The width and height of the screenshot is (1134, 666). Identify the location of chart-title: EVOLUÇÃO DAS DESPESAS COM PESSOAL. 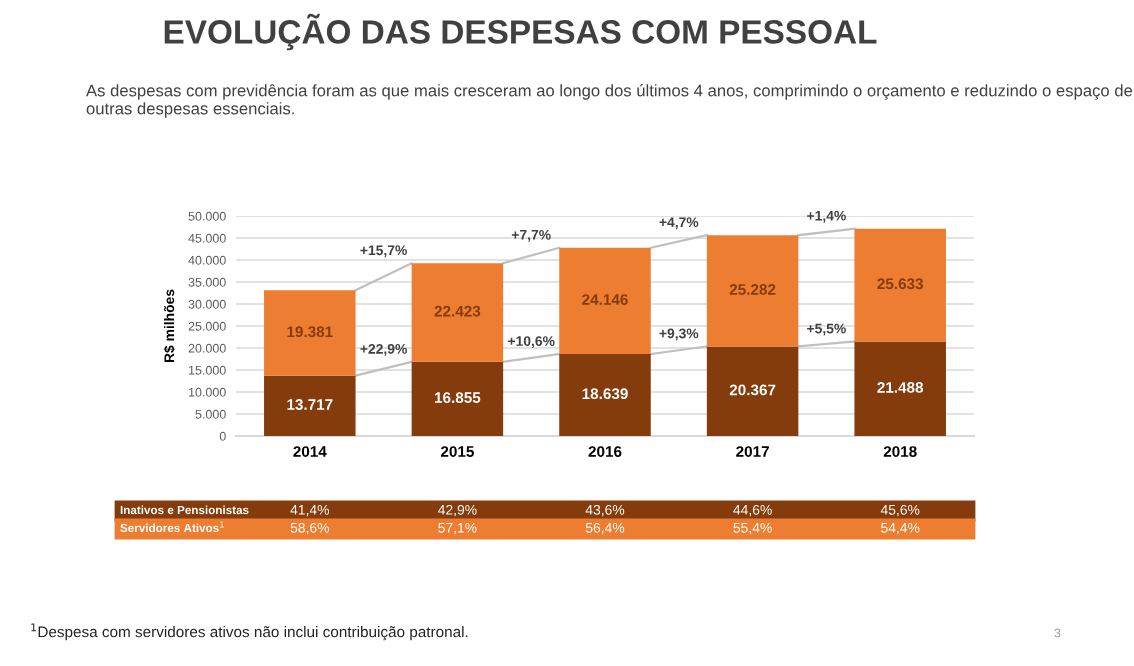
(520, 32).